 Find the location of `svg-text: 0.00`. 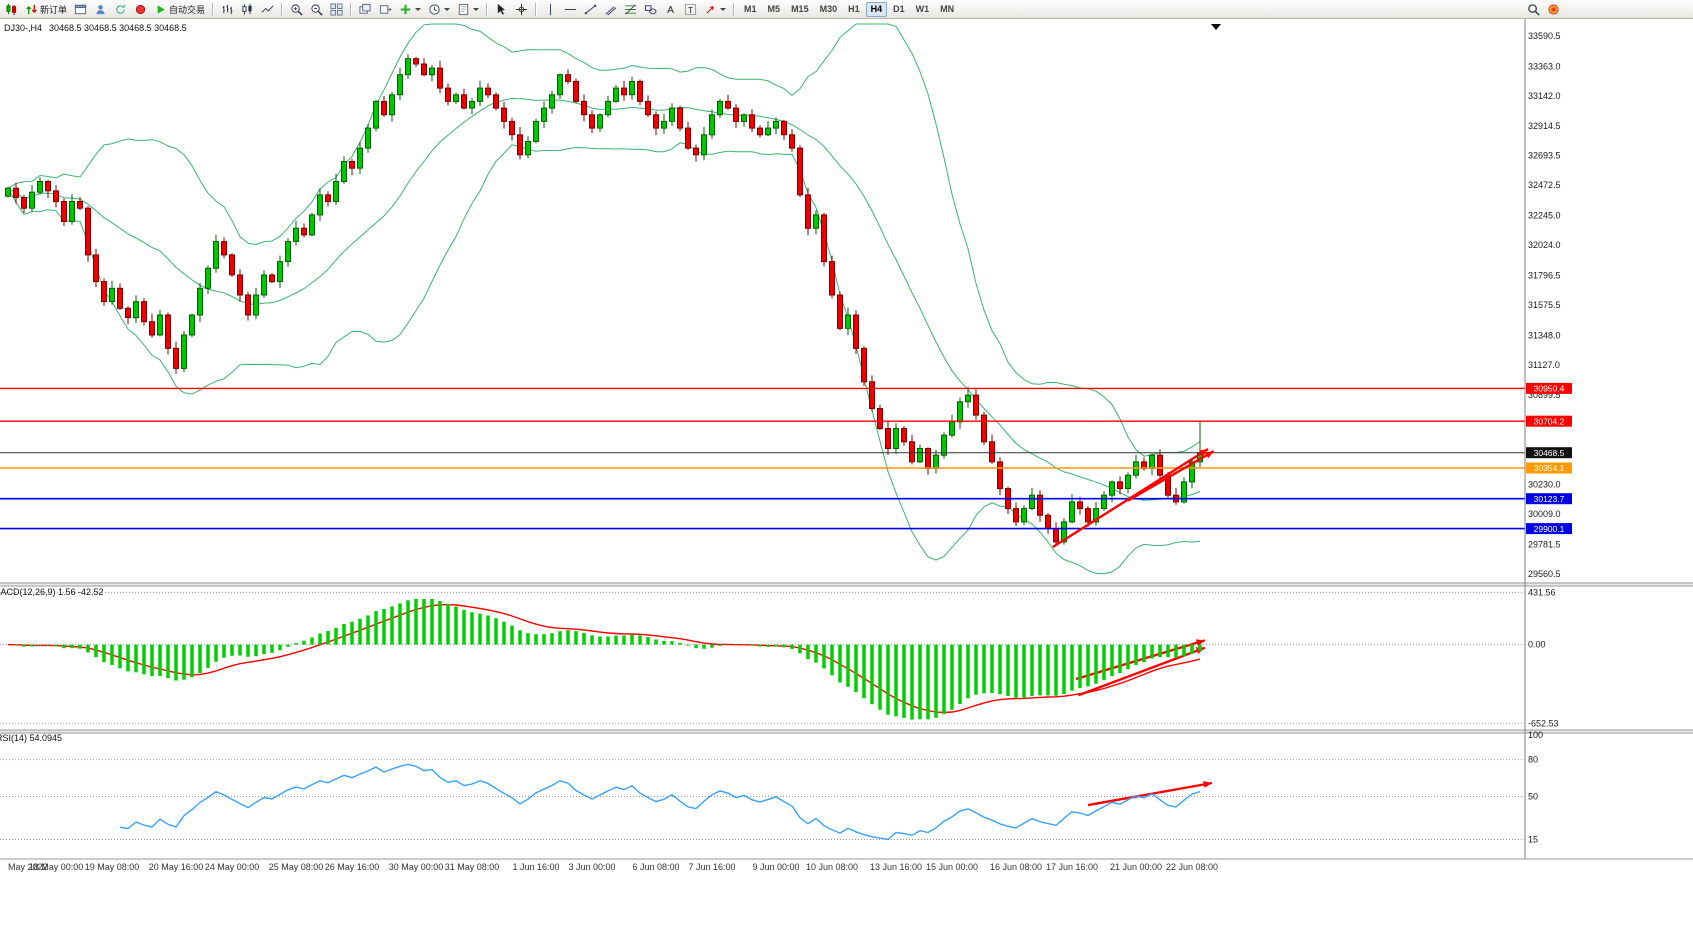

svg-text: 0.00 is located at coordinates (1537, 645).